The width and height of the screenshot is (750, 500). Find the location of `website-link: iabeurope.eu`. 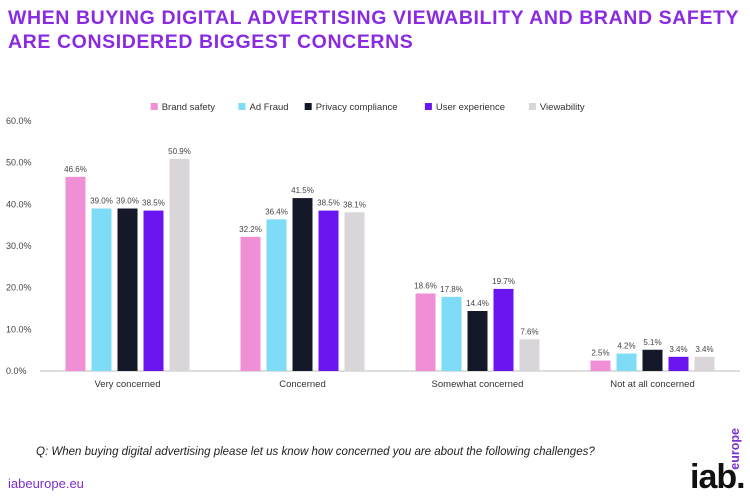

website-link: iabeurope.eu is located at coordinates (46, 483).